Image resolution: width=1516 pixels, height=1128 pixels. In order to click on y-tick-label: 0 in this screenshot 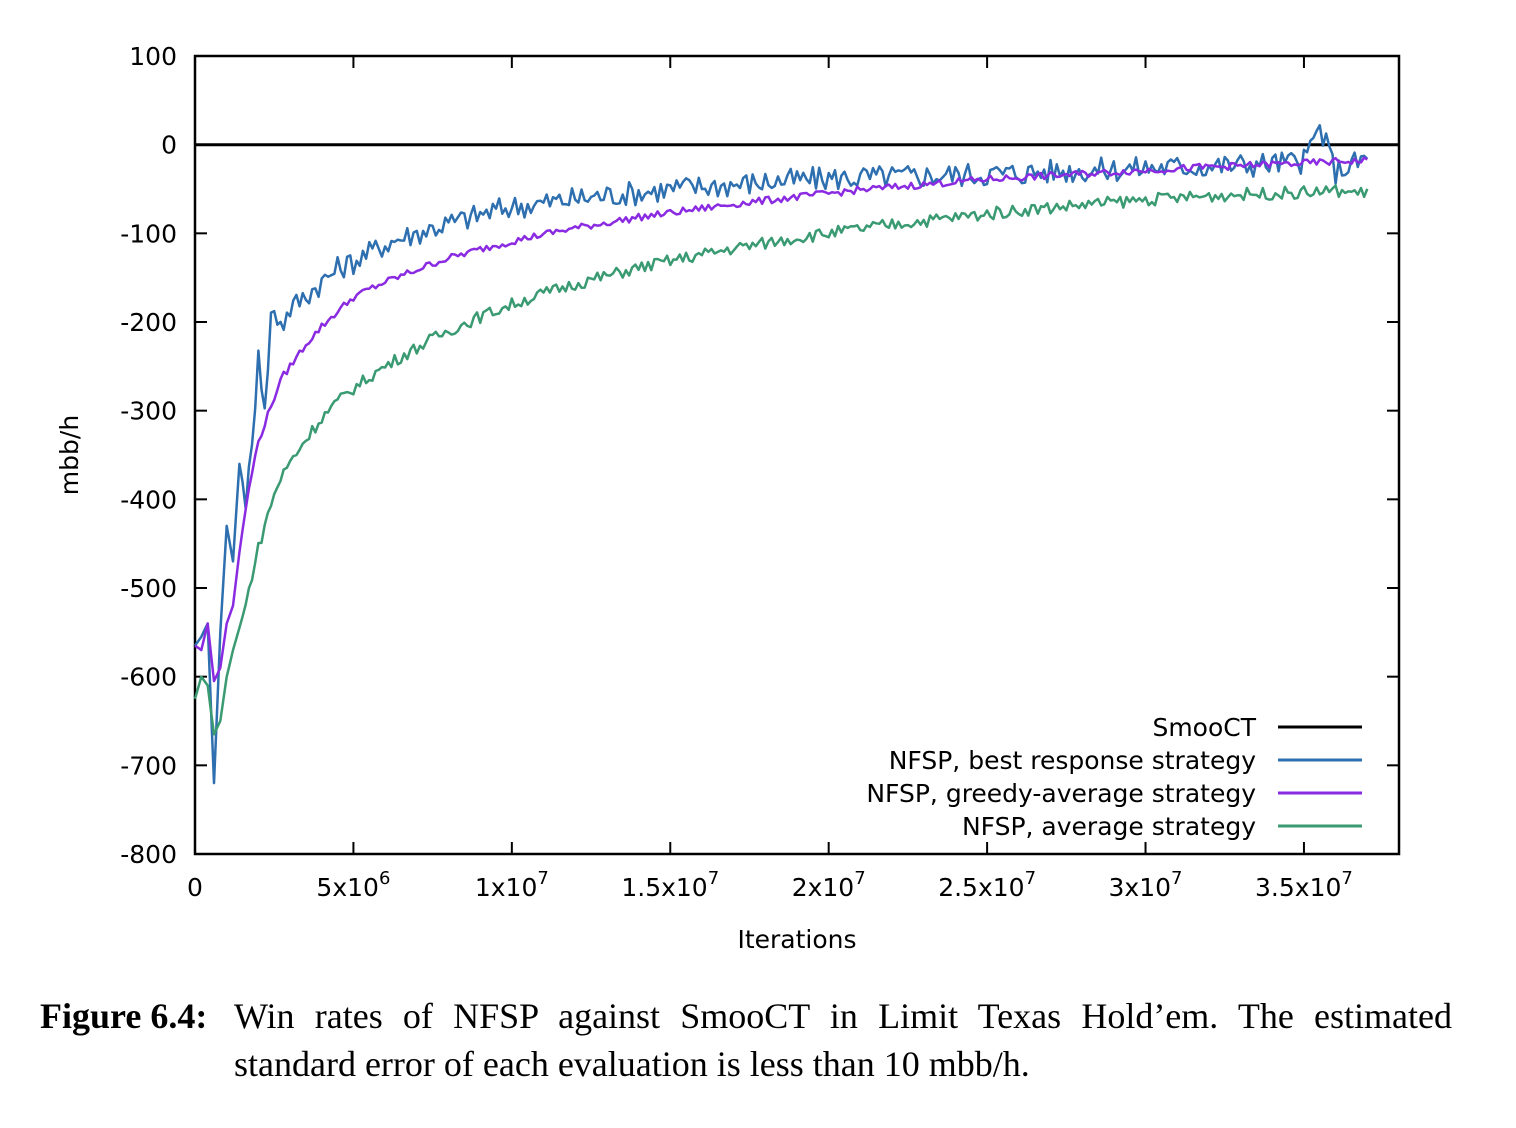, I will do `click(169, 145)`.